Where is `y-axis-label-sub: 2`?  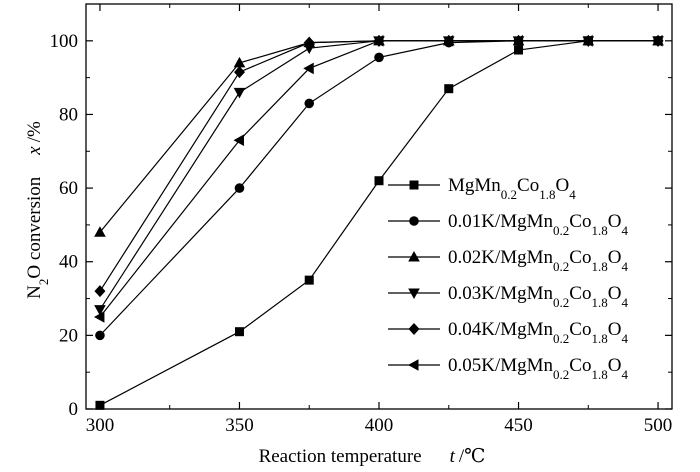 y-axis-label-sub: 2 is located at coordinates (43, 282).